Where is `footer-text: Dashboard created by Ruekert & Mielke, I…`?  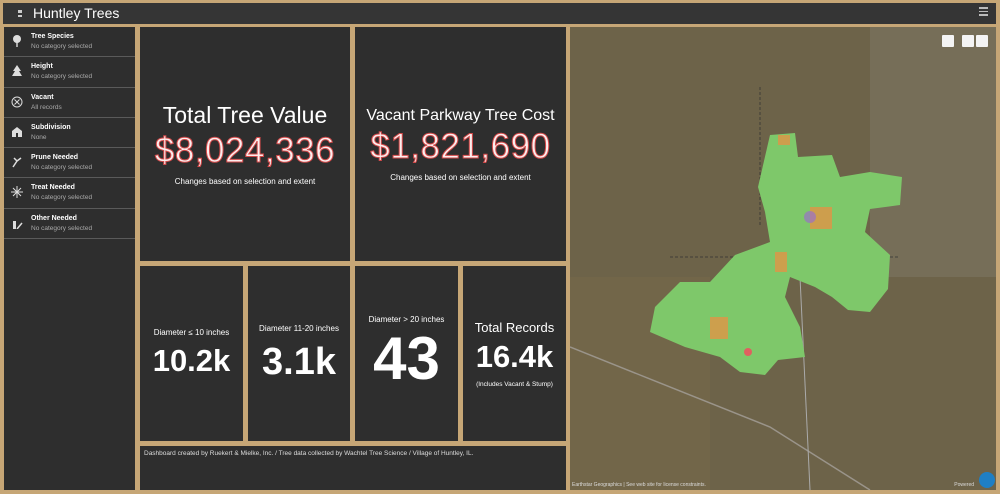 footer-text: Dashboard created by Ruekert & Mielke, I… is located at coordinates (309, 453).